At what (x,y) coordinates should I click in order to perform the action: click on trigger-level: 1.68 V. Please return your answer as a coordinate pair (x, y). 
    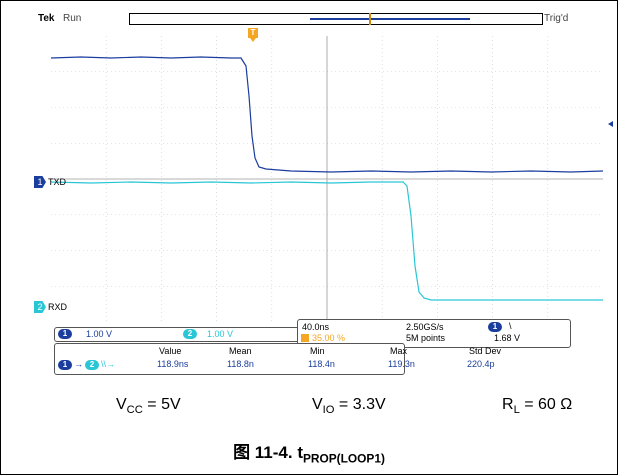
    Looking at the image, I should click on (507, 338).